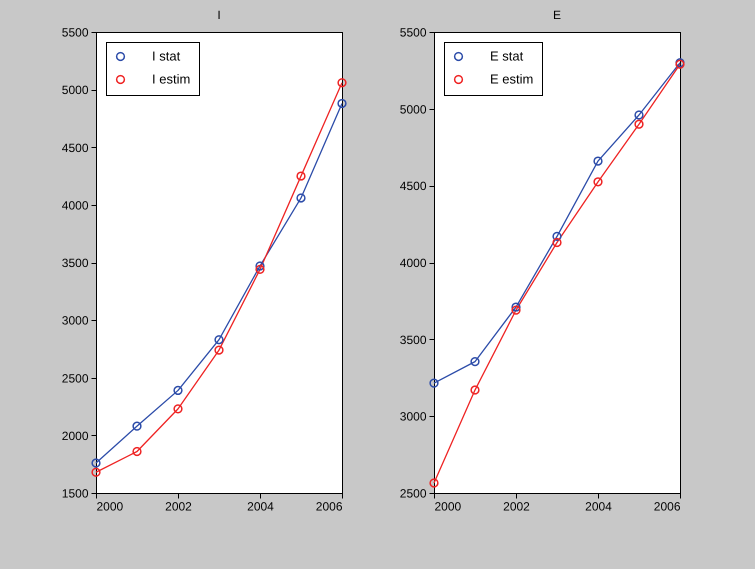  Describe the element at coordinates (75, 493) in the screenshot. I see `y-tick-label: 1500` at that location.